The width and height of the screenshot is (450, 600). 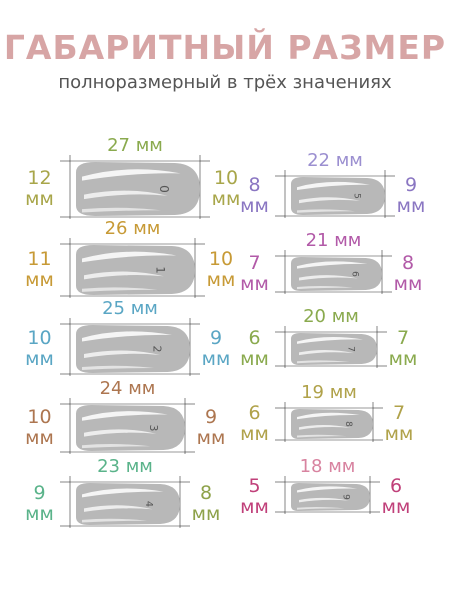 I want to click on nail-shape-0: 0, so click(x=135, y=187).